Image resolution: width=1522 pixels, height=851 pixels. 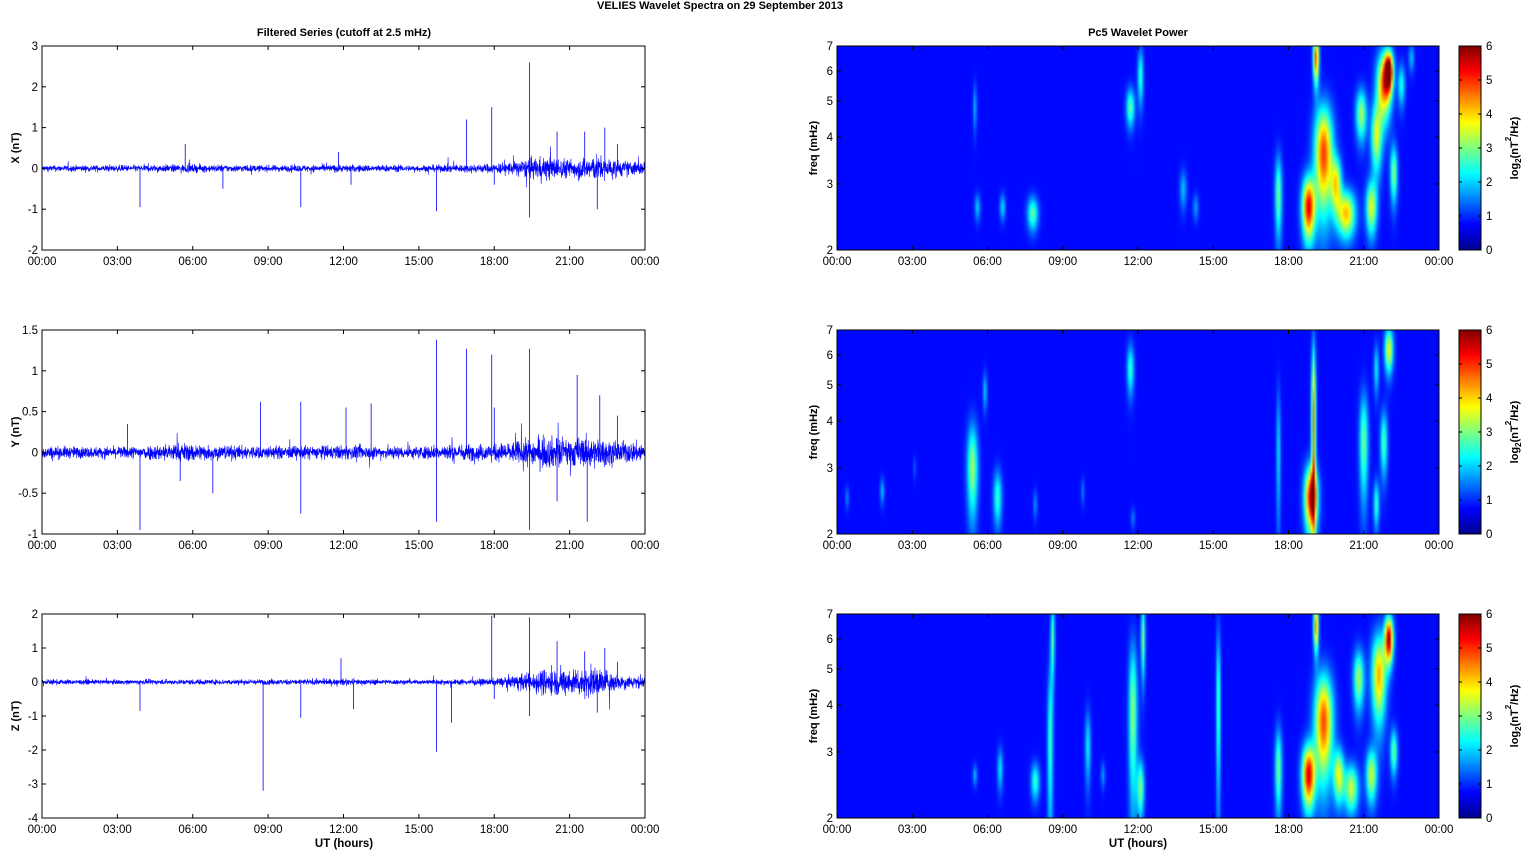 I want to click on y-tick-label: -0.5, so click(x=28, y=494).